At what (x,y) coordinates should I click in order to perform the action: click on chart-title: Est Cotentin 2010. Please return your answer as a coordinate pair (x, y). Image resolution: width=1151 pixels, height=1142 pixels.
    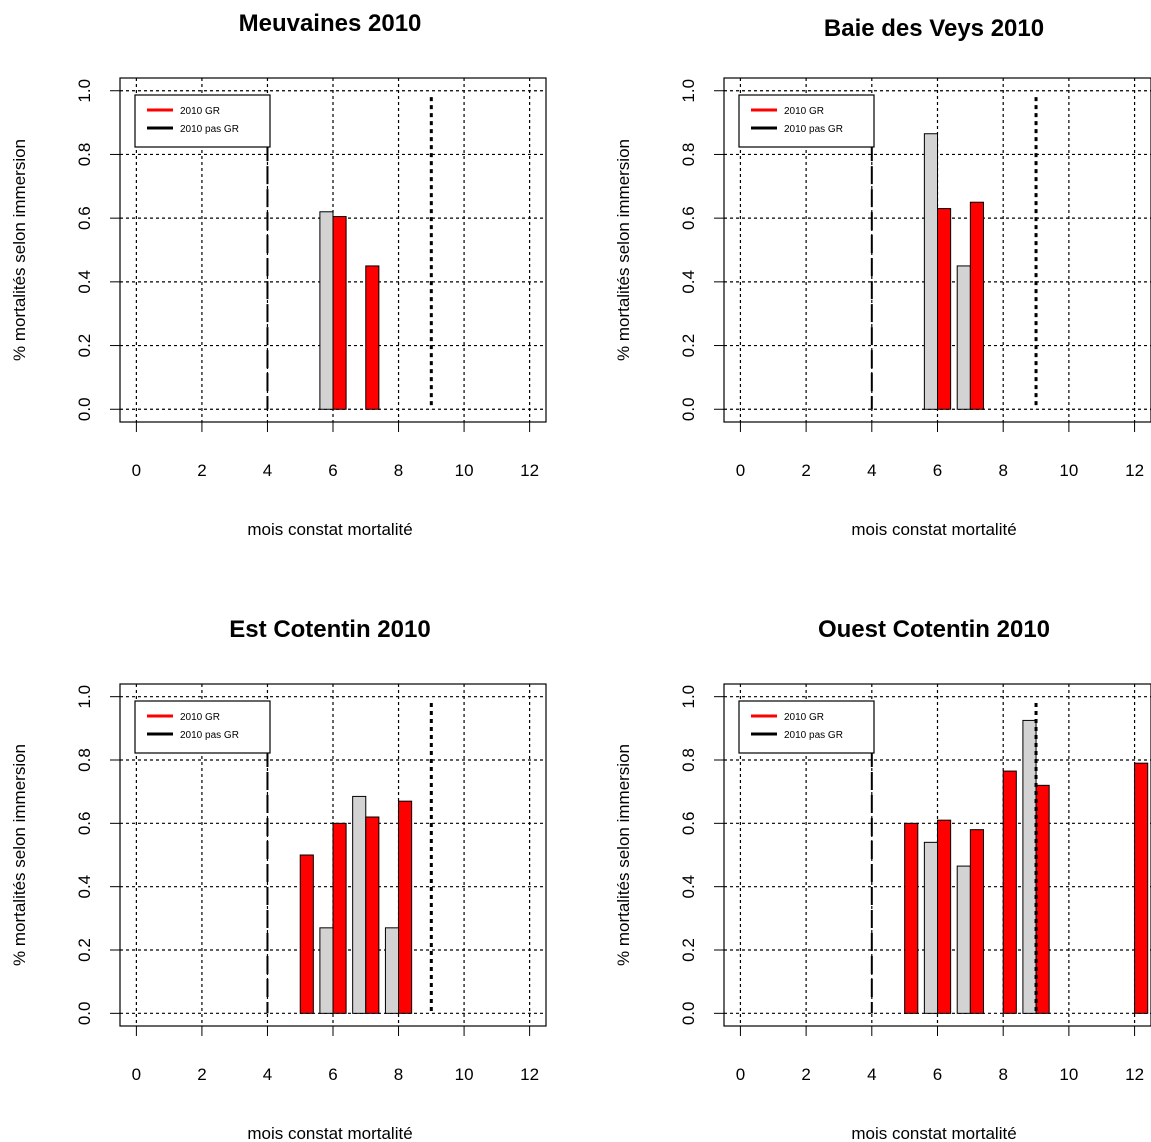
    Looking at the image, I should click on (329, 629).